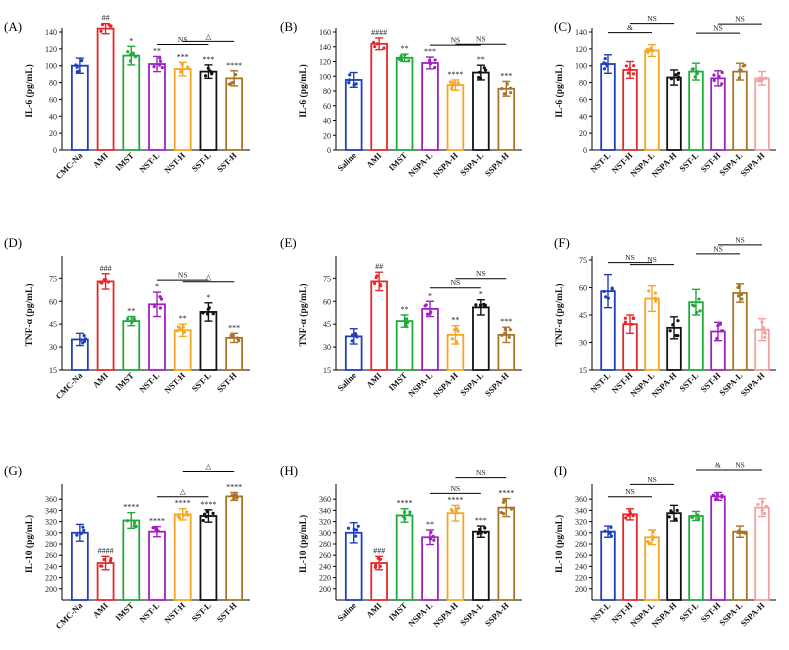 The image size is (789, 650). What do you see at coordinates (325, 589) in the screenshot?
I see `y-tick-label: 200` at bounding box center [325, 589].